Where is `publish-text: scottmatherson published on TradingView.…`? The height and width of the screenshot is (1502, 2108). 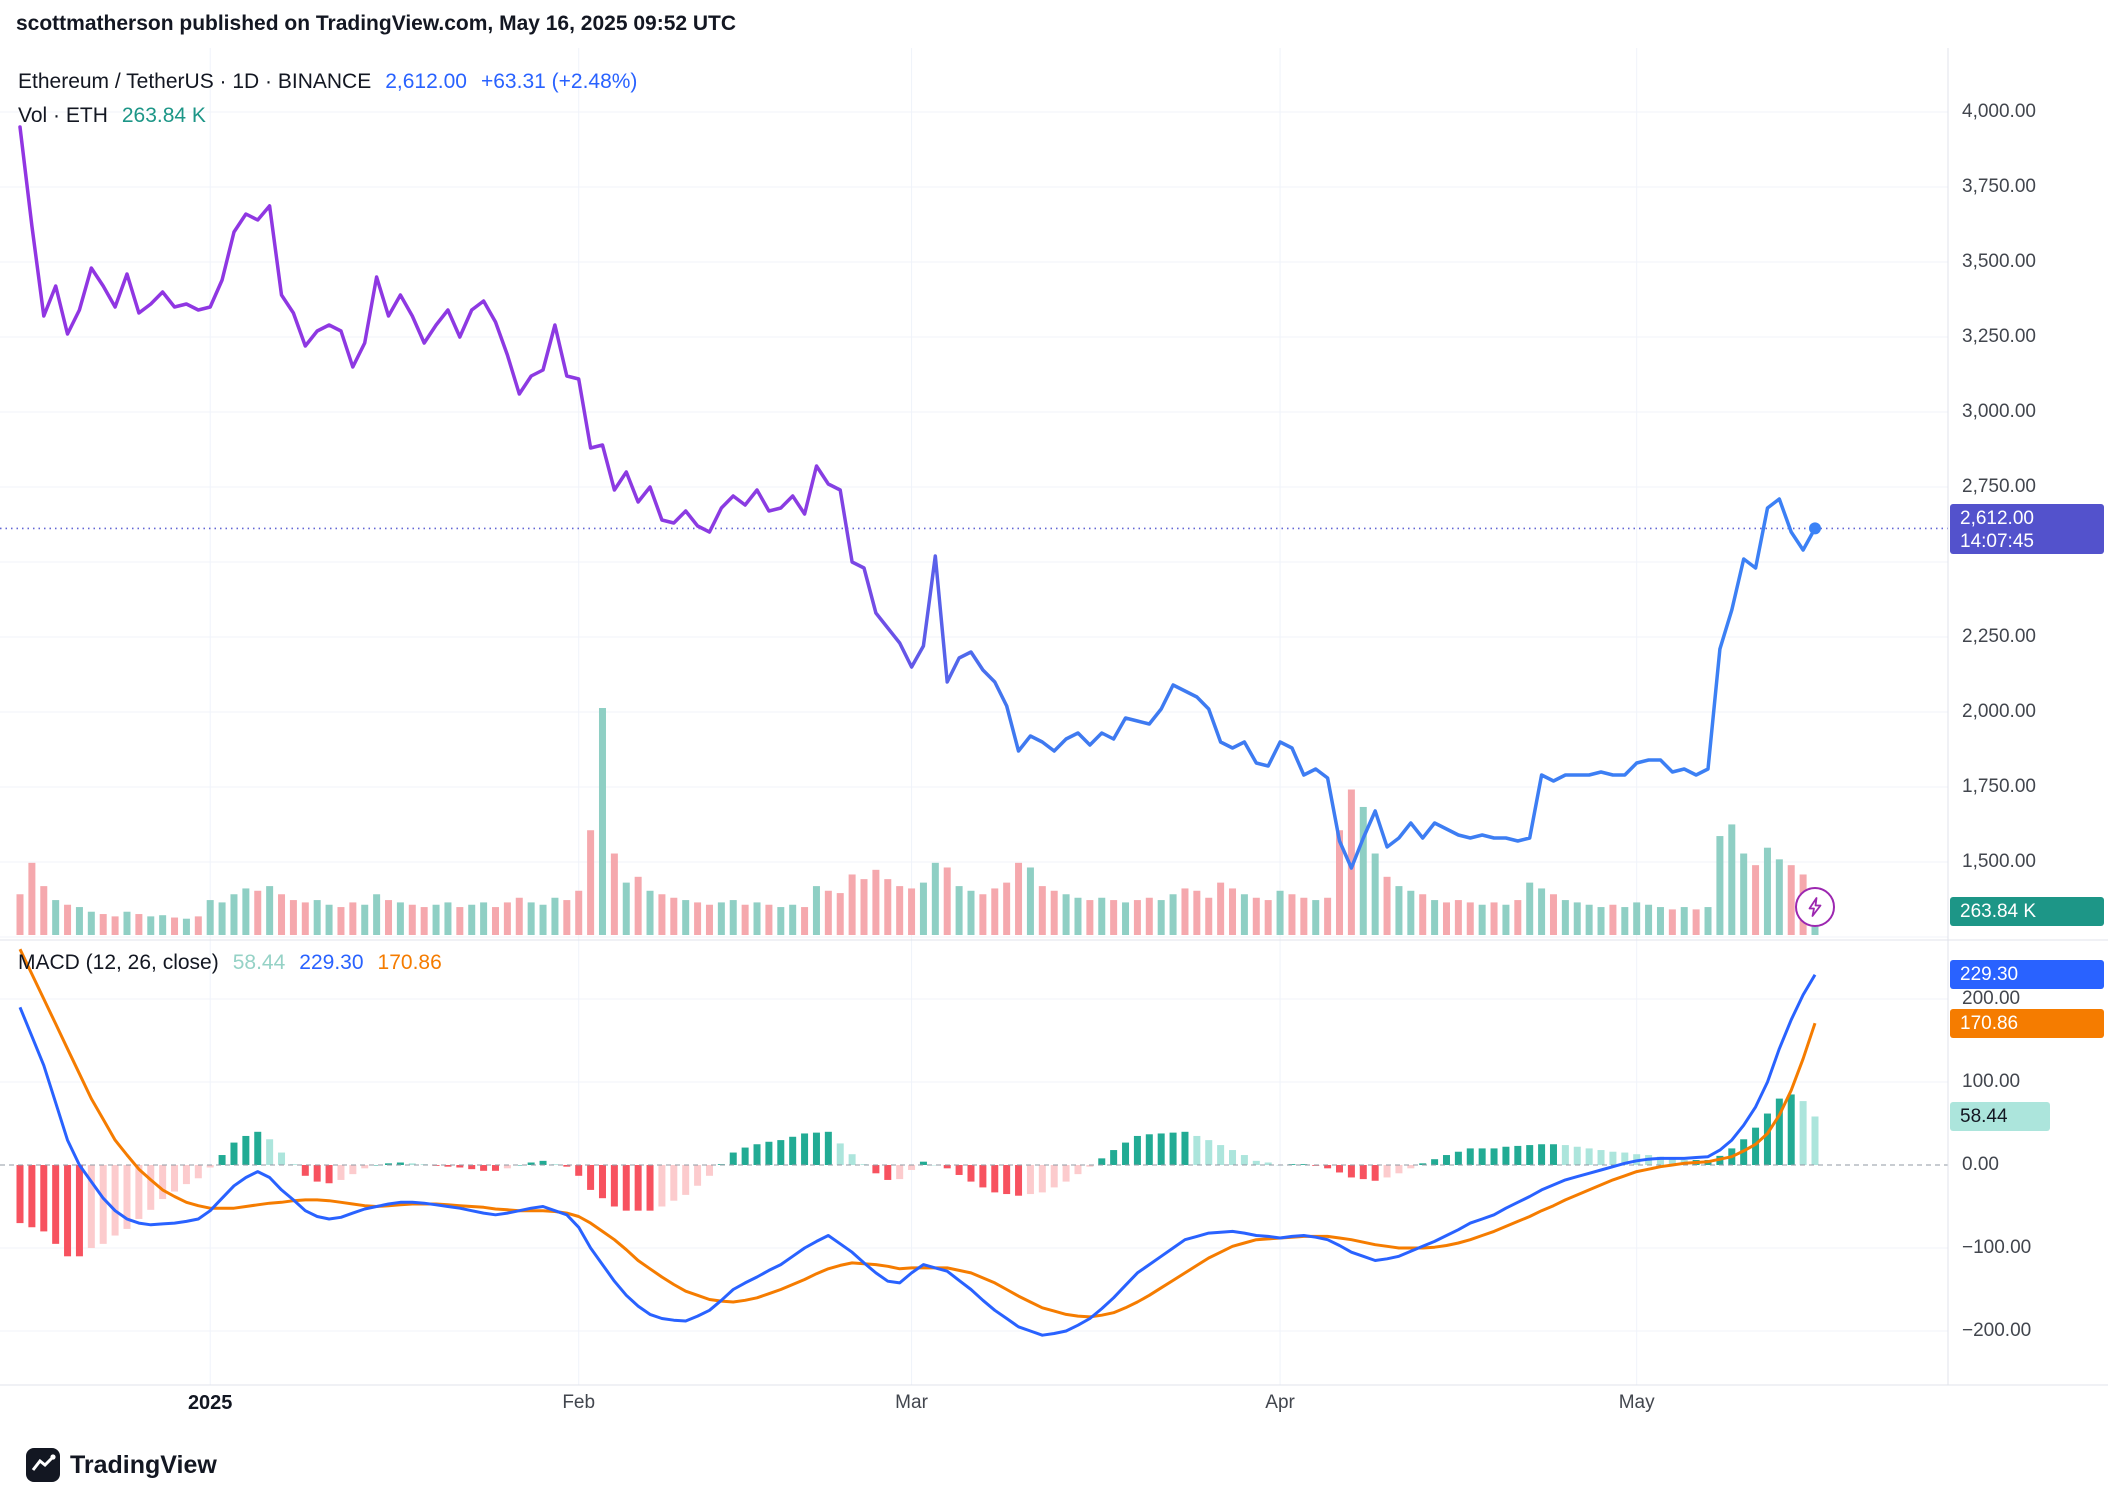
publish-text: scottmatherson published on TradingView.… is located at coordinates (376, 23).